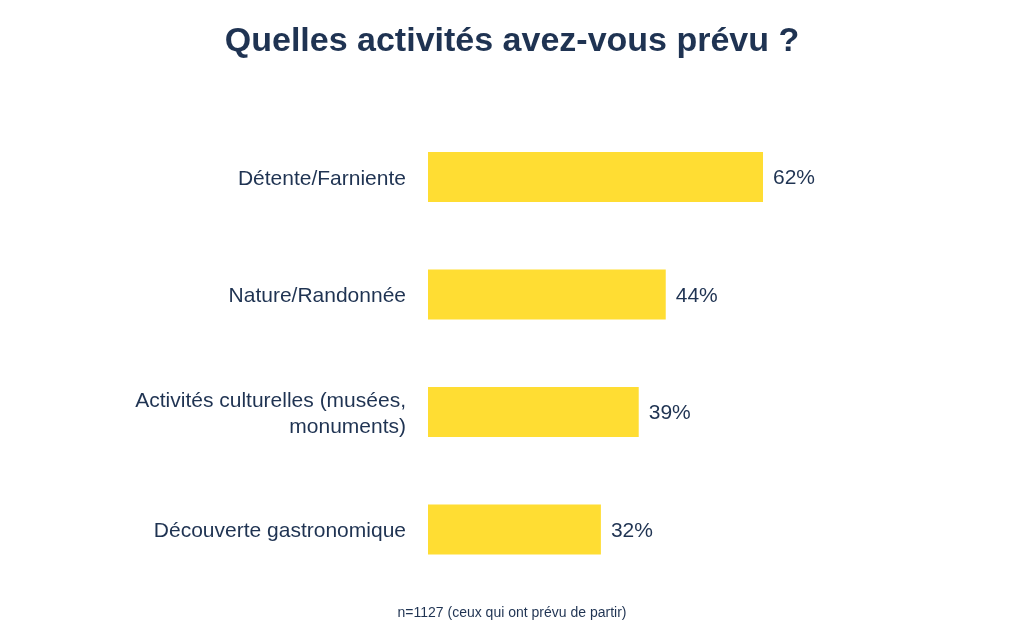 This screenshot has height=633, width=1024. What do you see at coordinates (631, 529) in the screenshot?
I see `data-label: 32%` at bounding box center [631, 529].